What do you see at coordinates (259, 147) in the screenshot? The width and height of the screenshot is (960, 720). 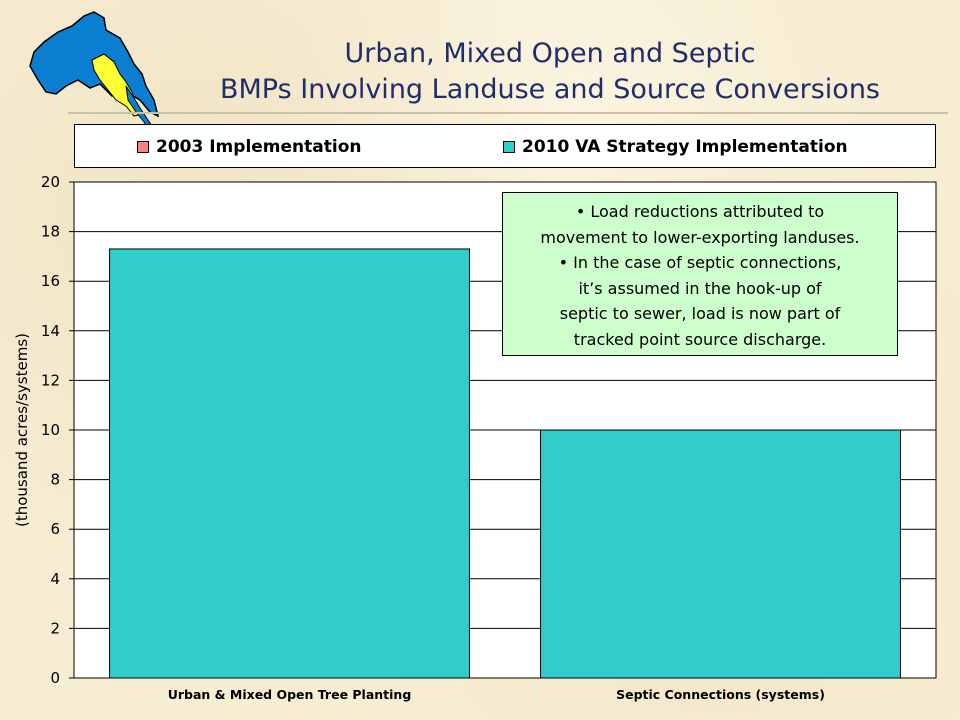 I see `legend-label-2003: 2003 Implementation` at bounding box center [259, 147].